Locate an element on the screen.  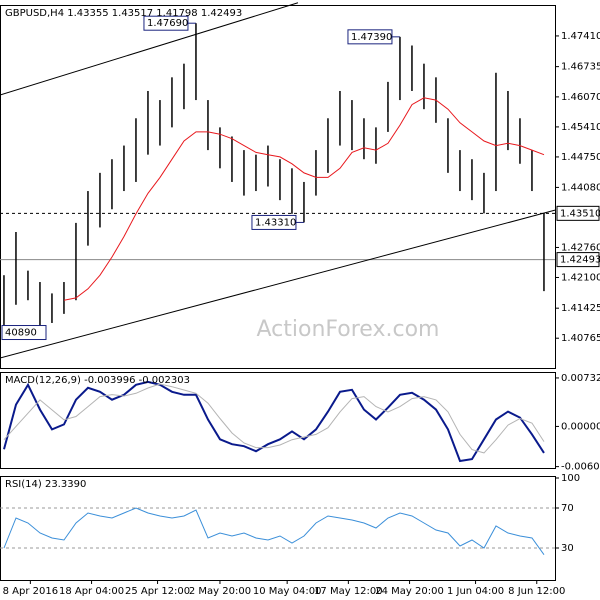
price-label: 1.42493 is located at coordinates (580, 260).